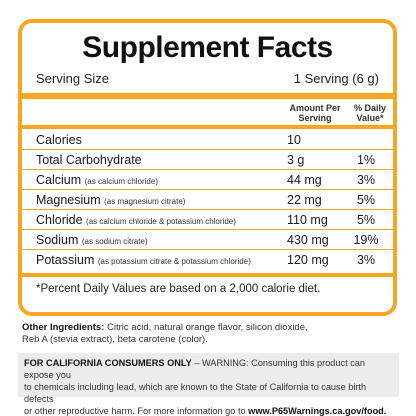 The image size is (416, 416). I want to click on header-daily-value: % Daily Value*, so click(369, 113).